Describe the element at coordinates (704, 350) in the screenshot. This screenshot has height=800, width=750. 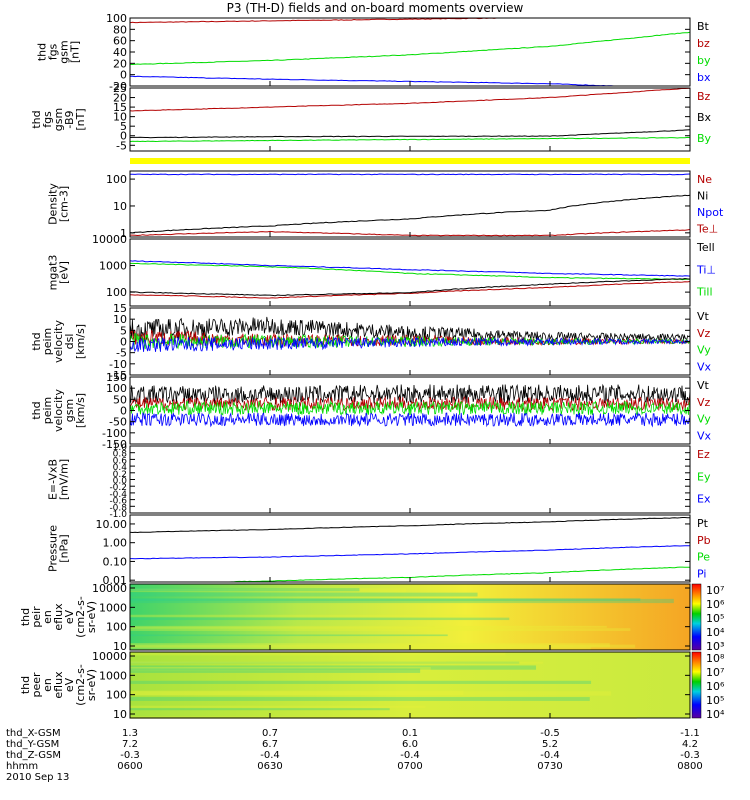
I see `legend-Vy: Vy` at that location.